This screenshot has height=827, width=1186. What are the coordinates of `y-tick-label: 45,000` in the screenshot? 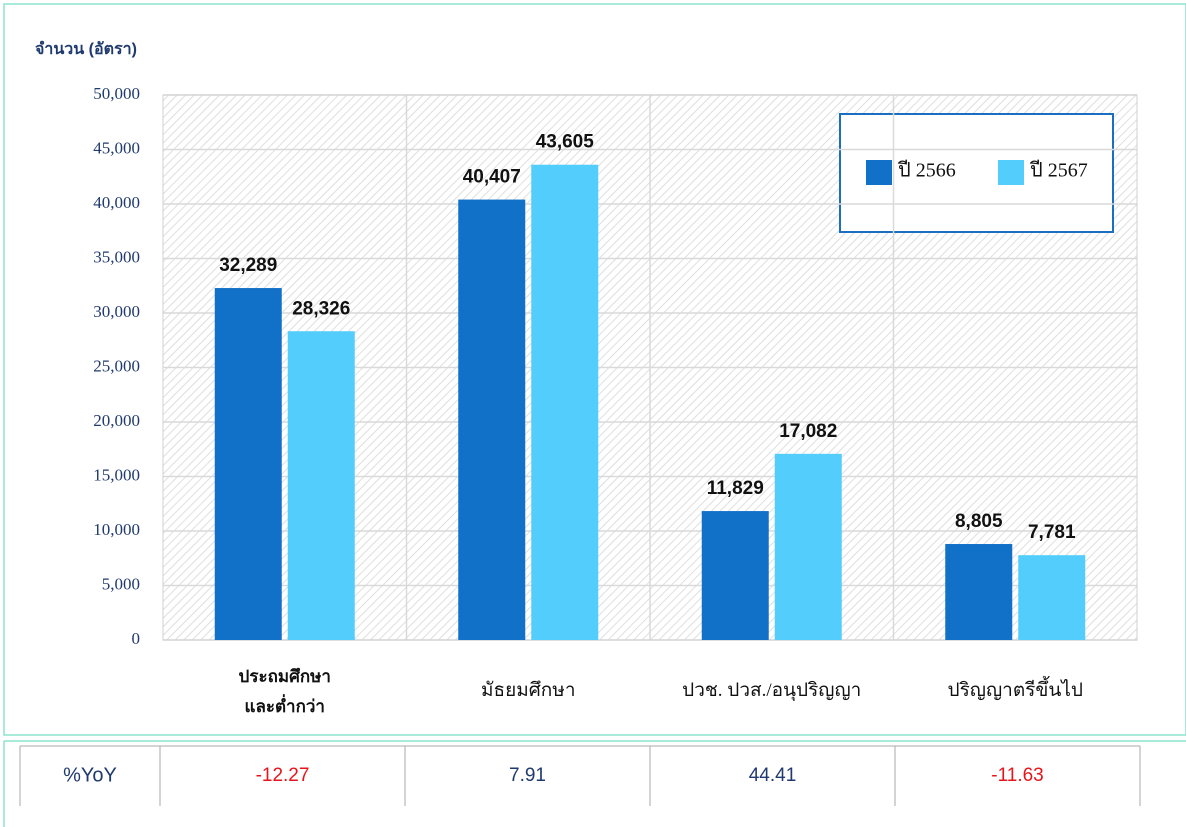 It's located at (116, 147).